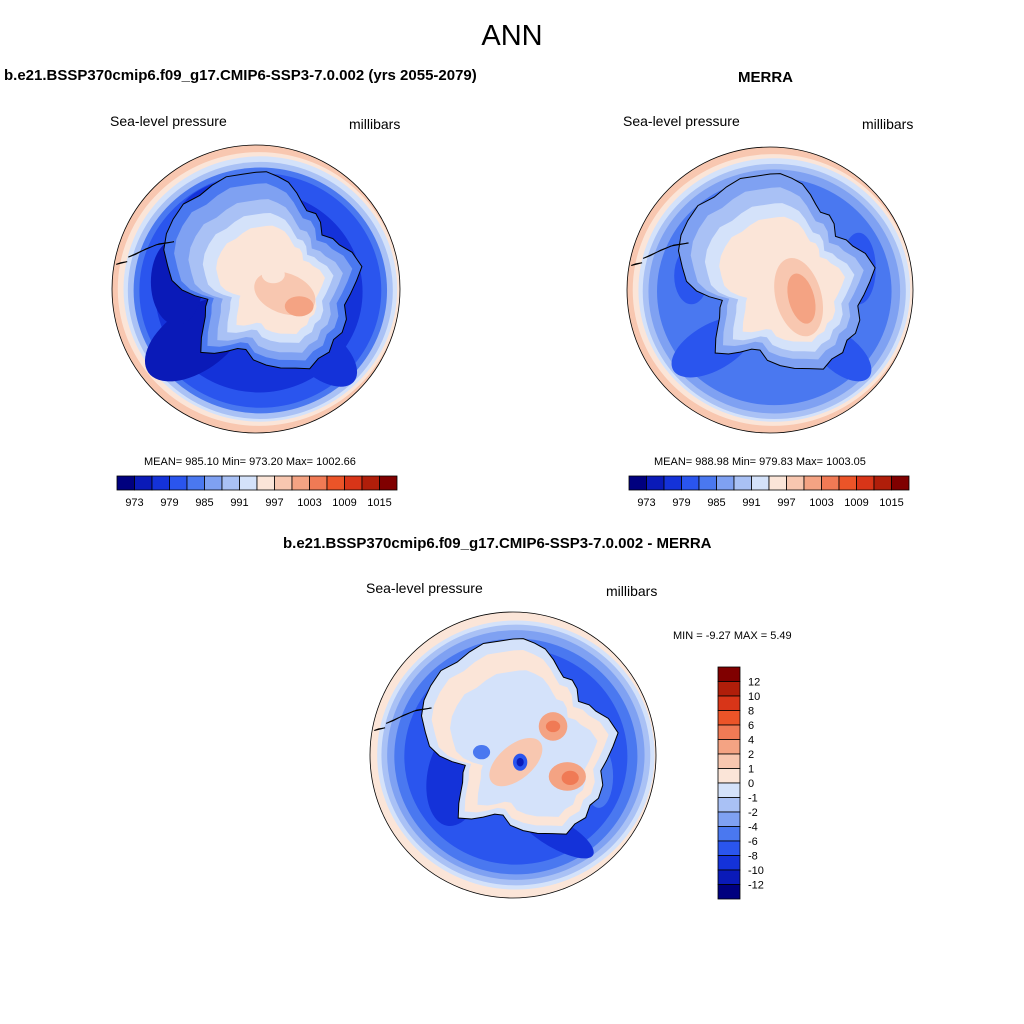 This screenshot has width=1024, height=1024. I want to click on panel2-colorbar: 973 979 985 991 997 1003 1009 1015, so click(769, 492).